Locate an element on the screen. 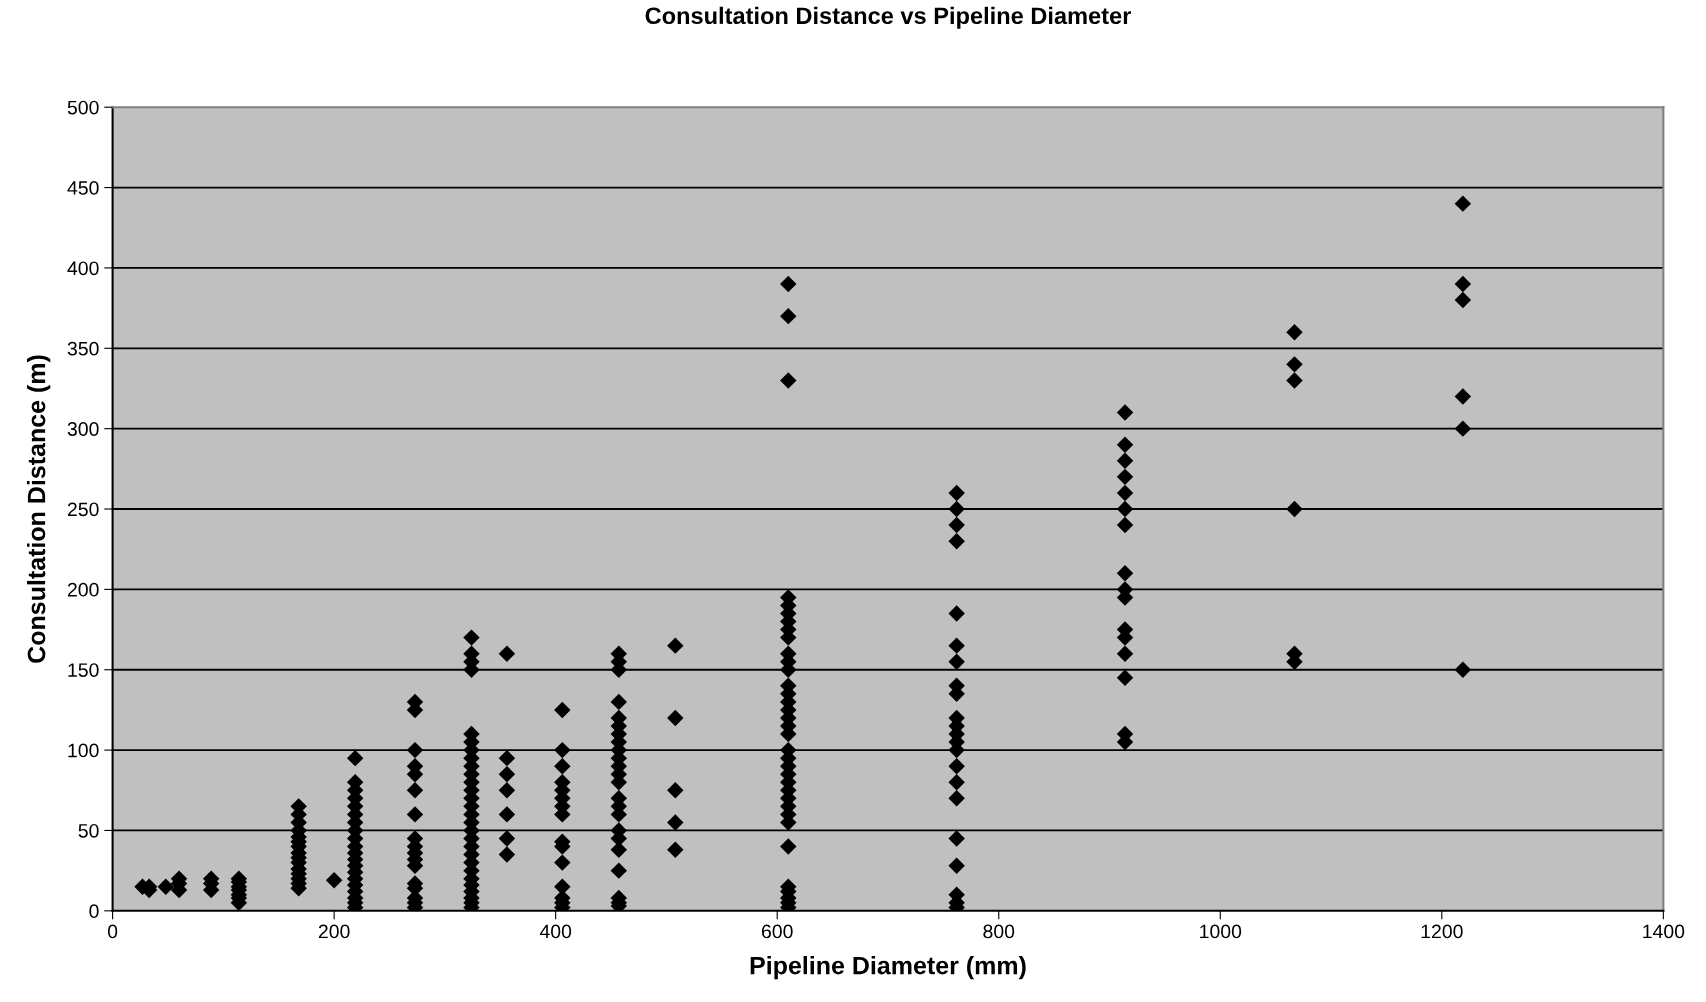 The image size is (1706, 1002). y-tick-label: 500 is located at coordinates (83, 107).